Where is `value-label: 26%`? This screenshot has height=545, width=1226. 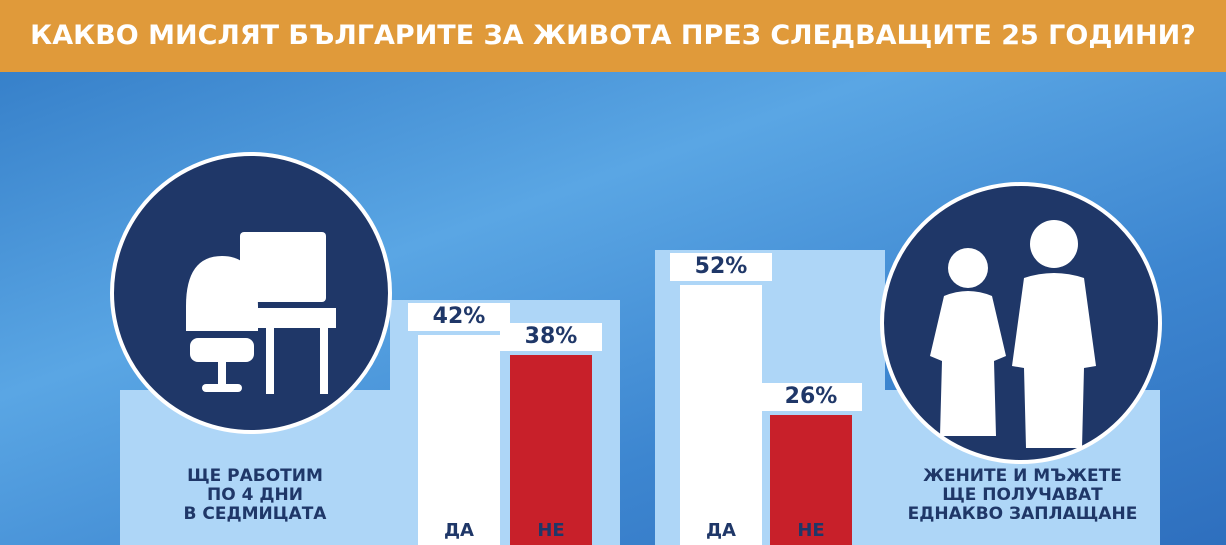 value-label: 26% is located at coordinates (811, 397).